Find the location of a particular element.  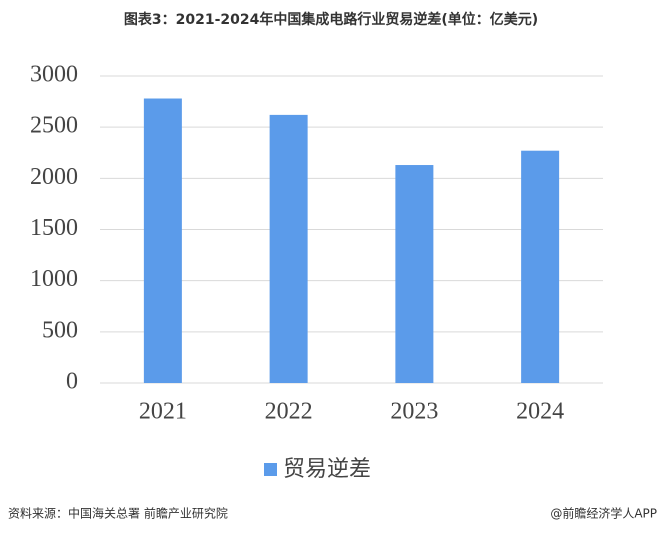

brand: @前瞻经济学人APP is located at coordinates (603, 513).